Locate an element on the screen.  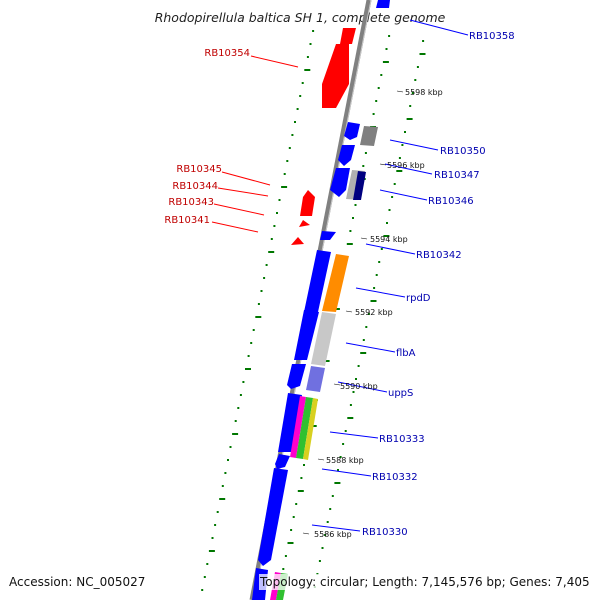
scale-label: 5598 kbp is located at coordinates (424, 92).